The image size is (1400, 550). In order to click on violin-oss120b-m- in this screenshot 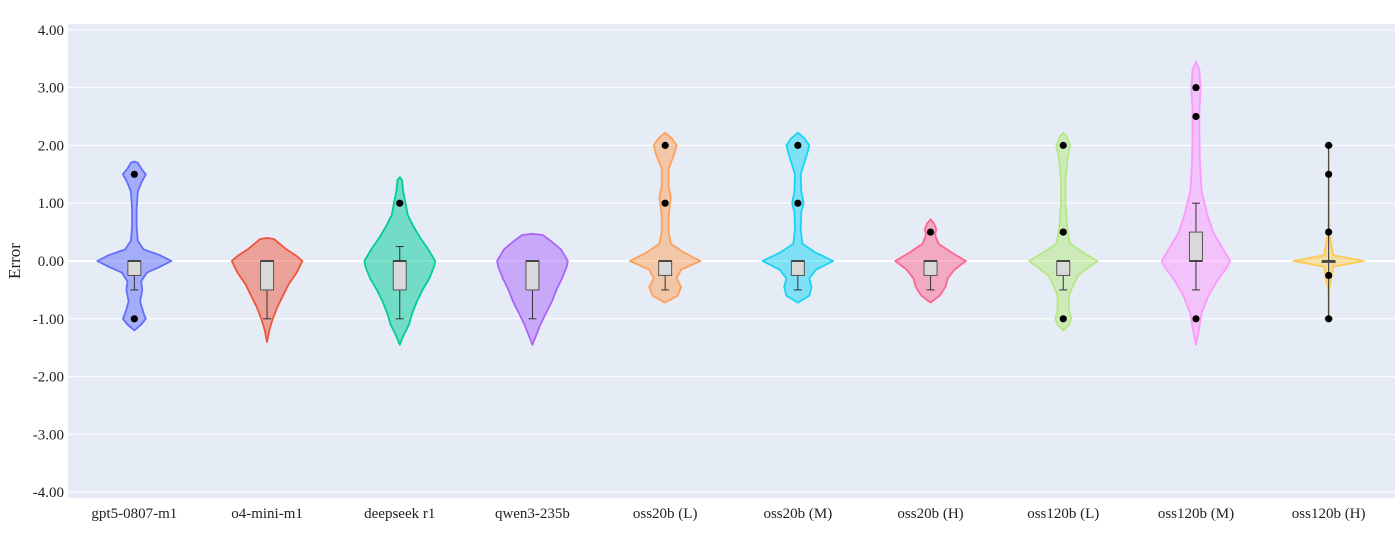, I will do `click(1196, 203)`.